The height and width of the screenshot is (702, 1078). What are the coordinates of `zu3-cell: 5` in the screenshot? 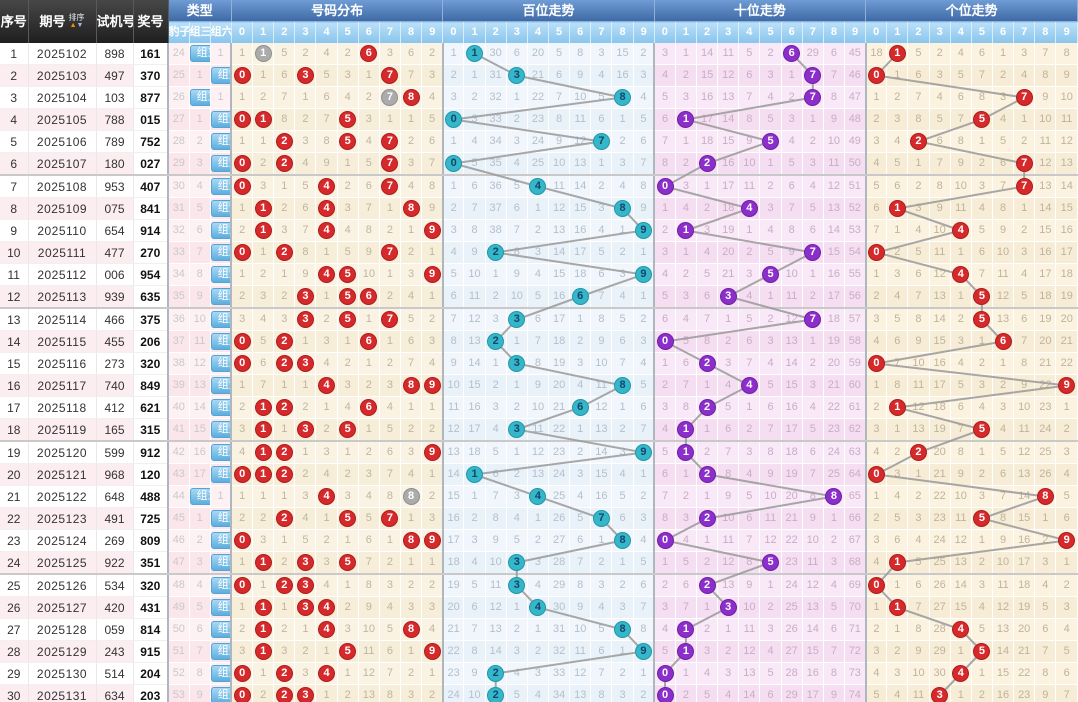 It's located at (200, 607).